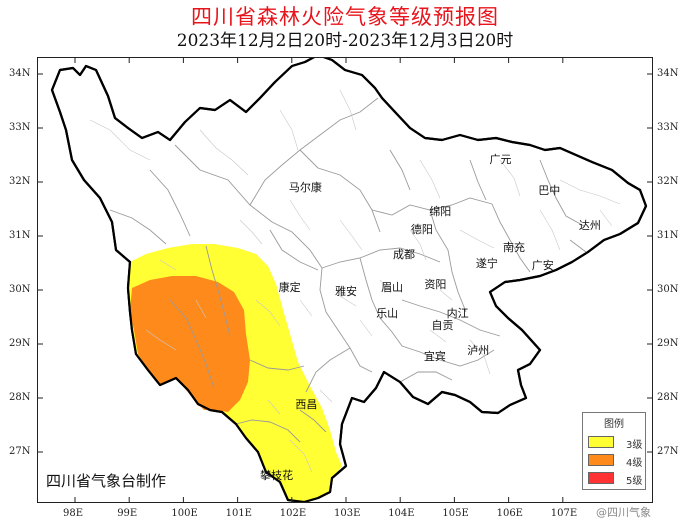 Image resolution: width=690 pixels, height=528 pixels. I want to click on city-label: 绵阳, so click(440, 212).